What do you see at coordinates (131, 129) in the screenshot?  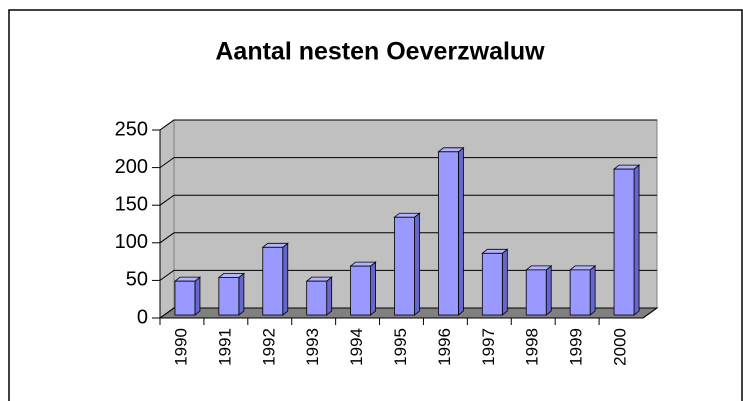 I see `y-tick-label: 250` at bounding box center [131, 129].